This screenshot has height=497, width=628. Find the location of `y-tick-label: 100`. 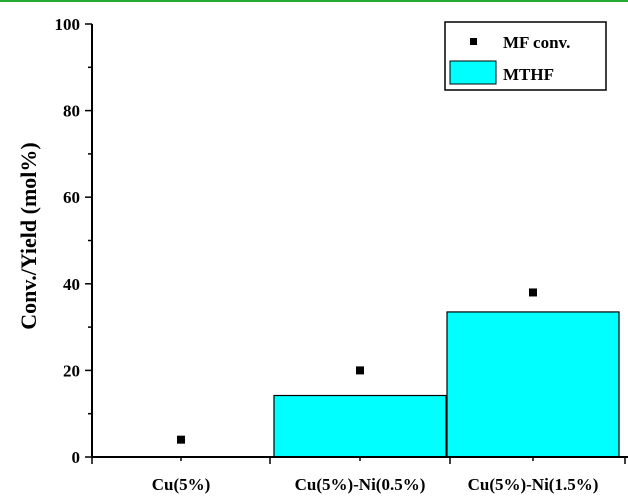

y-tick-label: 100 is located at coordinates (68, 24).